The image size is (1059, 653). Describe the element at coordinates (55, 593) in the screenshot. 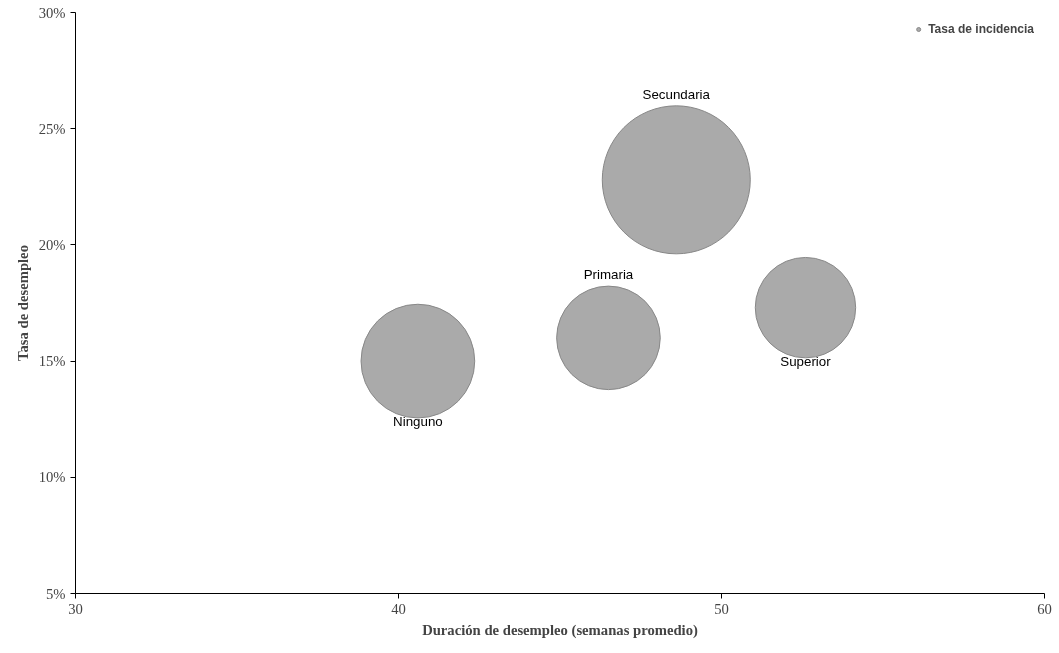

I see `y-tick-label: 5%` at that location.